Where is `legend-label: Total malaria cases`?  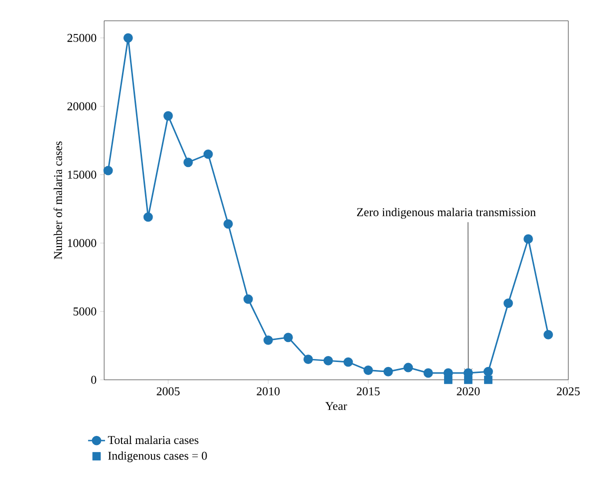 legend-label: Total malaria cases is located at coordinates (153, 440).